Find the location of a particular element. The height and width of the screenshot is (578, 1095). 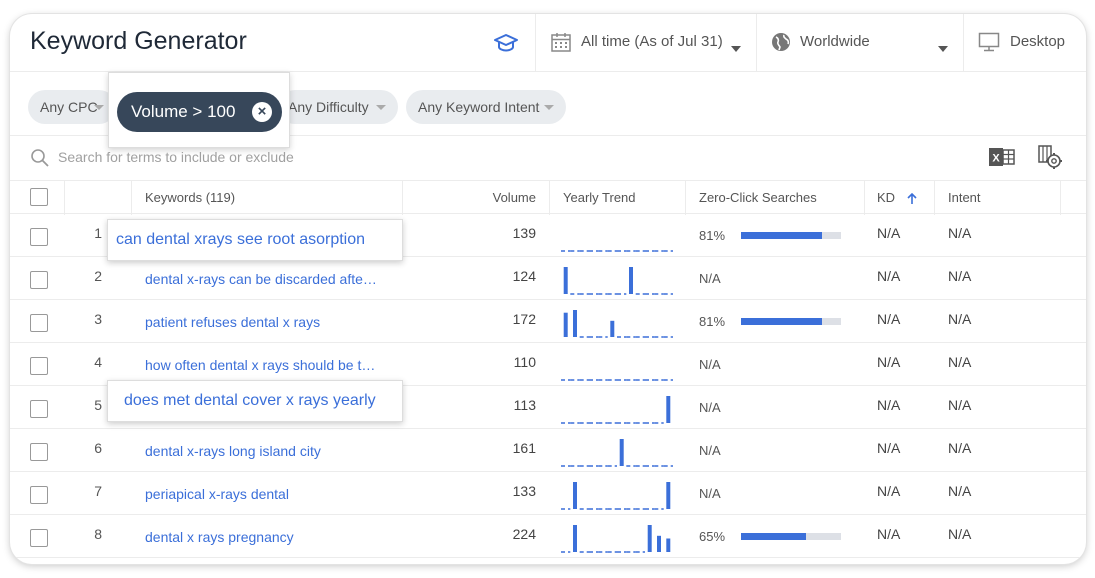

zero-click-column-header: Zero-Click Searches is located at coordinates (758, 197).